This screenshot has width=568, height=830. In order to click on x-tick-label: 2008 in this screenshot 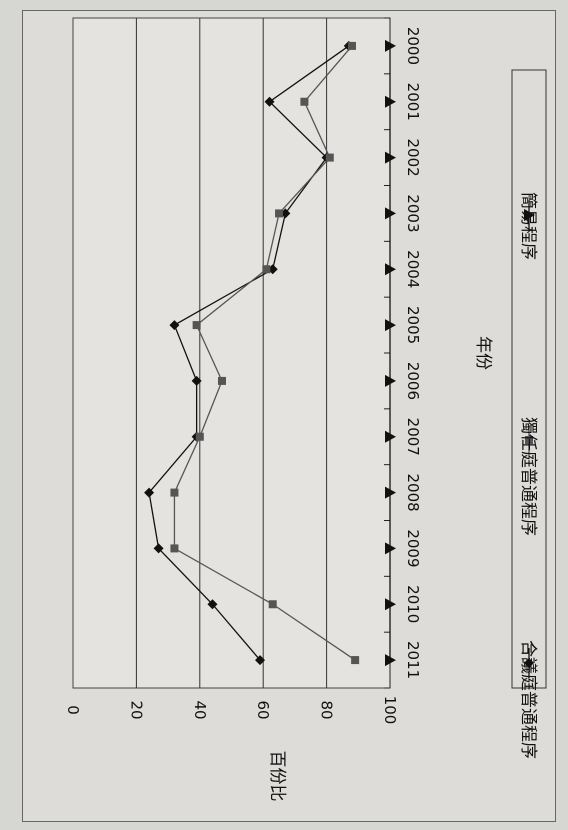, I will do `click(413, 492)`.